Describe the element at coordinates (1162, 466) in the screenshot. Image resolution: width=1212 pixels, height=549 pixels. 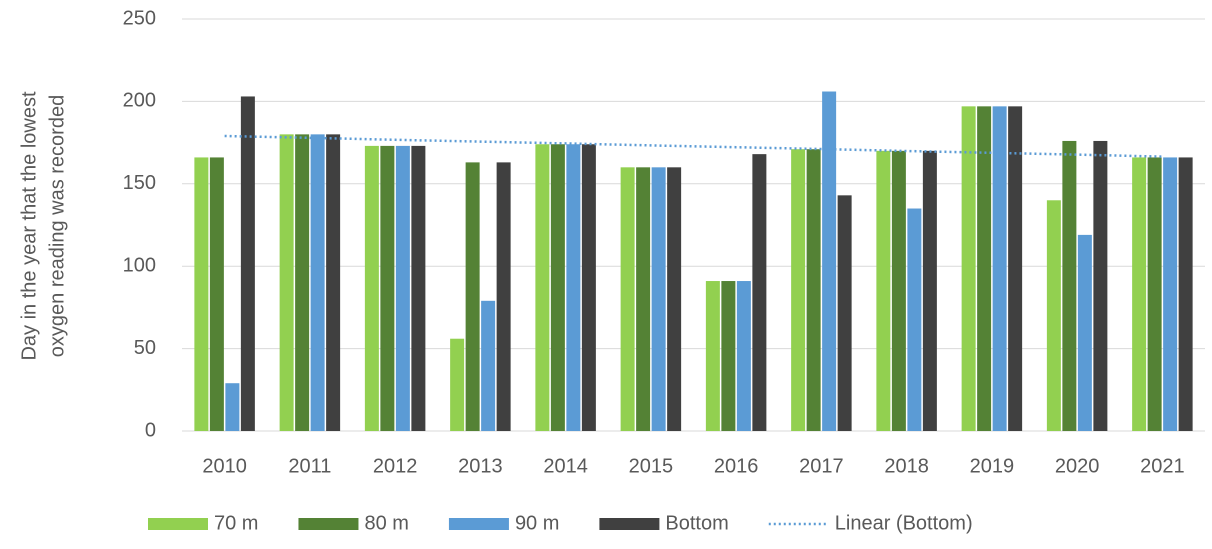
I see `x-tick-label: 2021` at that location.